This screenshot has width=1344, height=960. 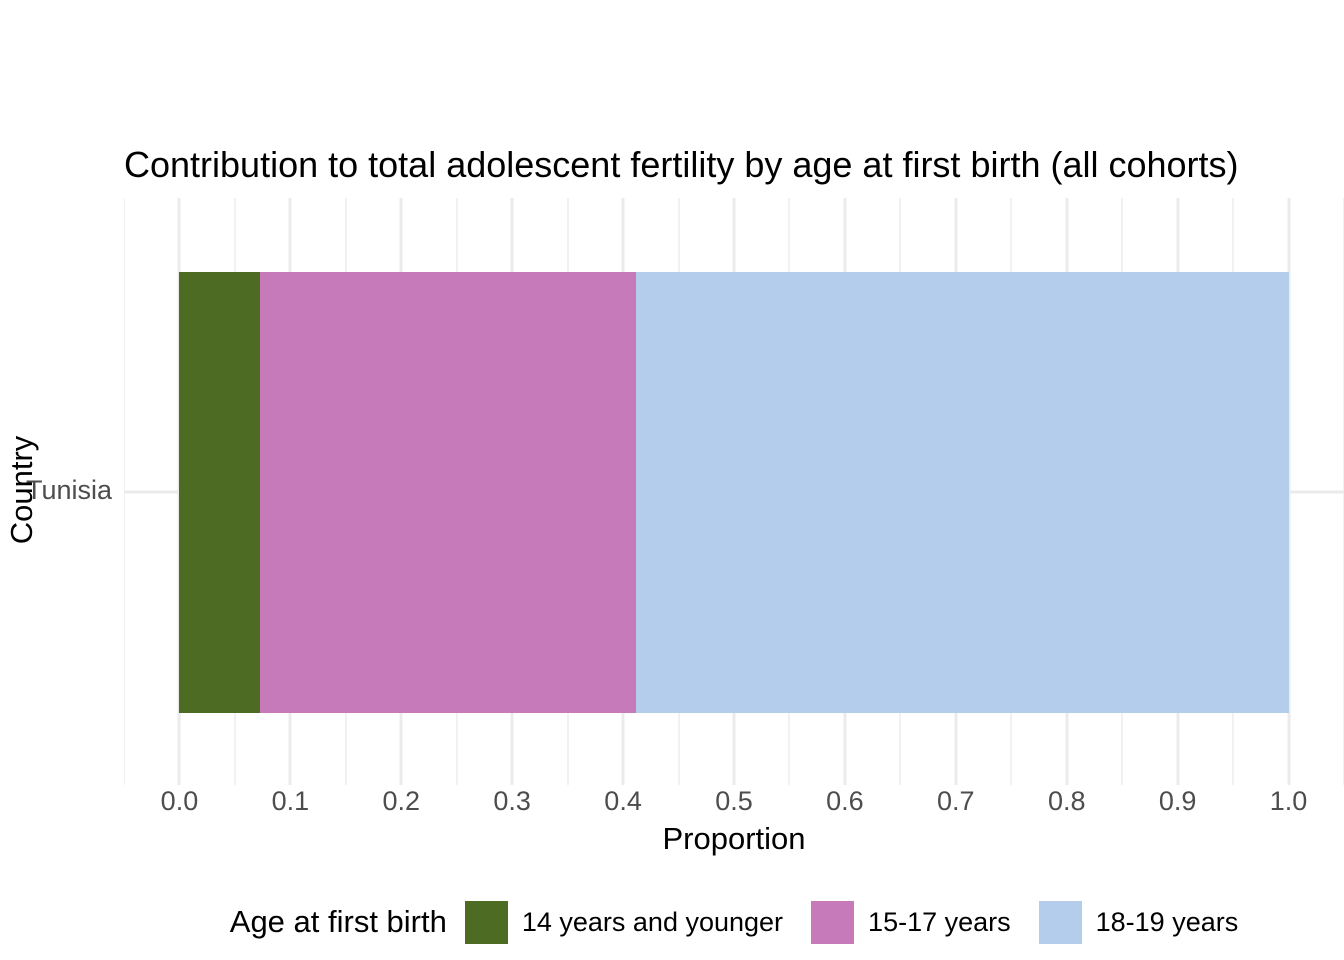 I want to click on x-axis-tick-labels: 0.0 0.1 0.2 0.3 0.4 0.5 0.6 0.7 0.8 0.9 1.0, so click(x=734, y=801).